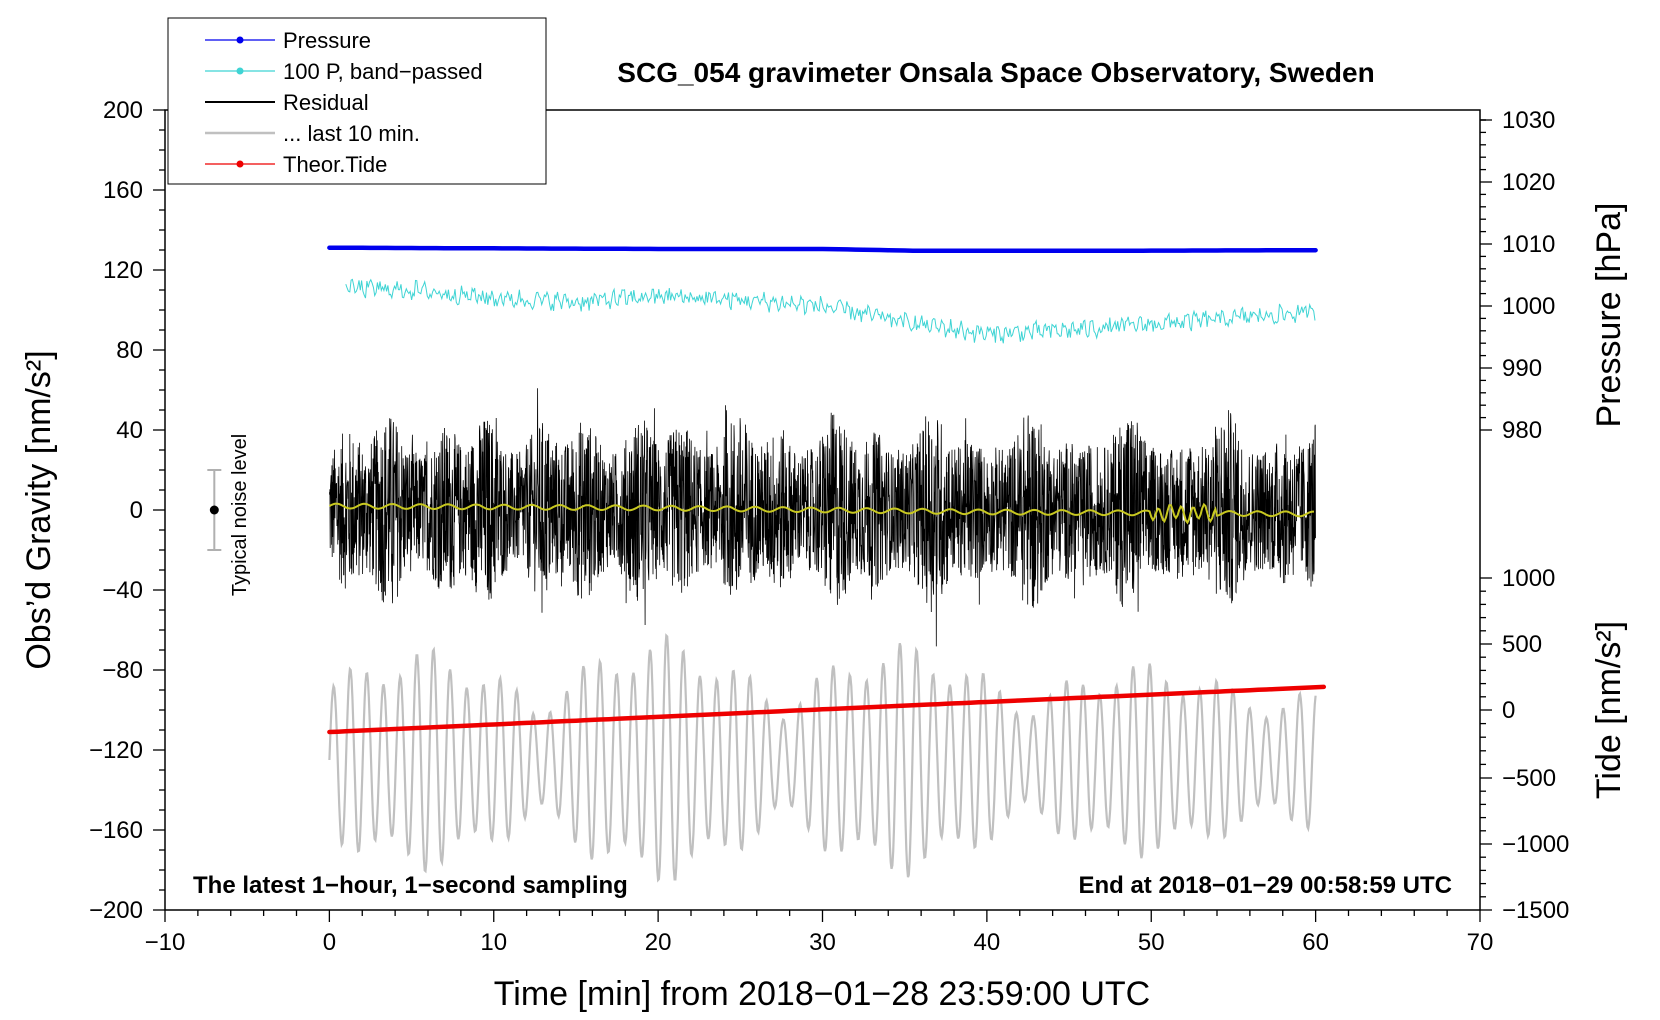  What do you see at coordinates (1528, 306) in the screenshot?
I see `pressure-tick-label: 1000` at bounding box center [1528, 306].